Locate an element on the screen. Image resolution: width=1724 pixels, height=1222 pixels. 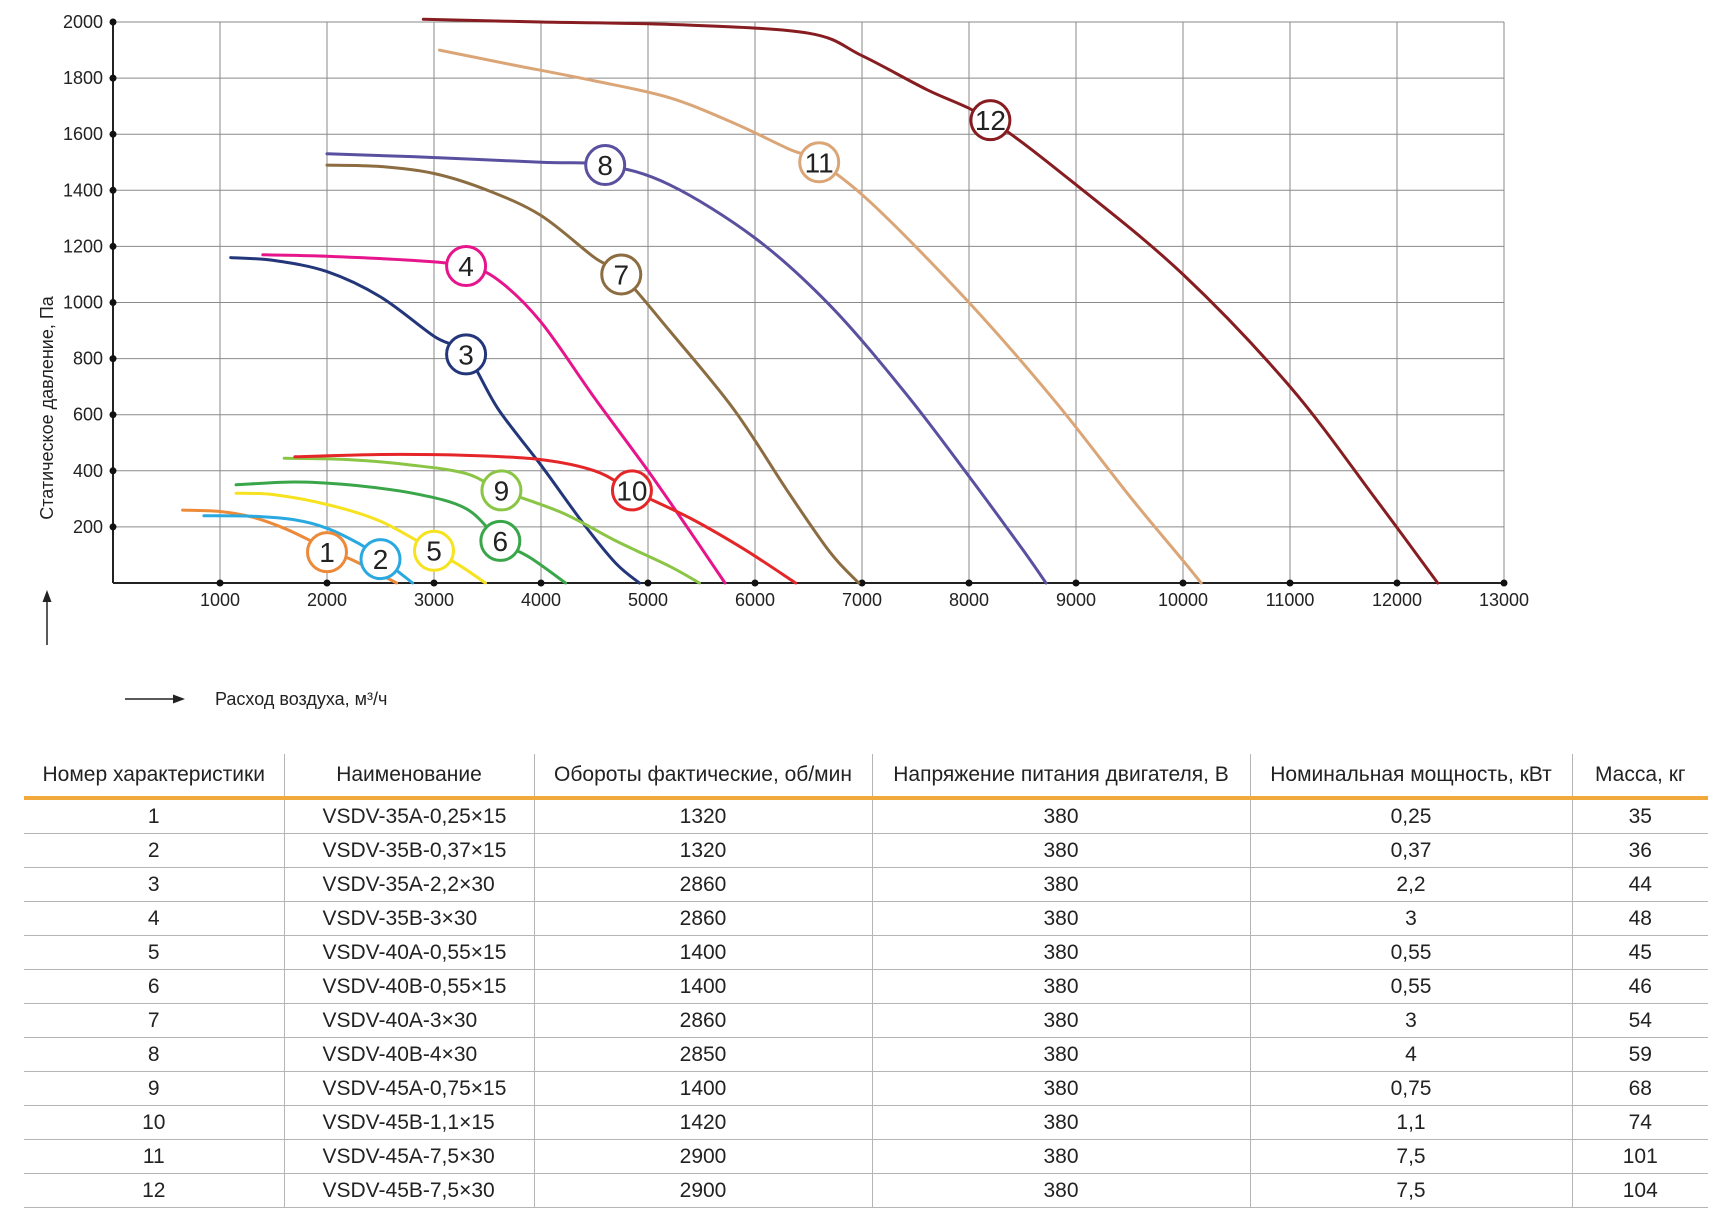
curve-label-number: 2 is located at coordinates (381, 559).